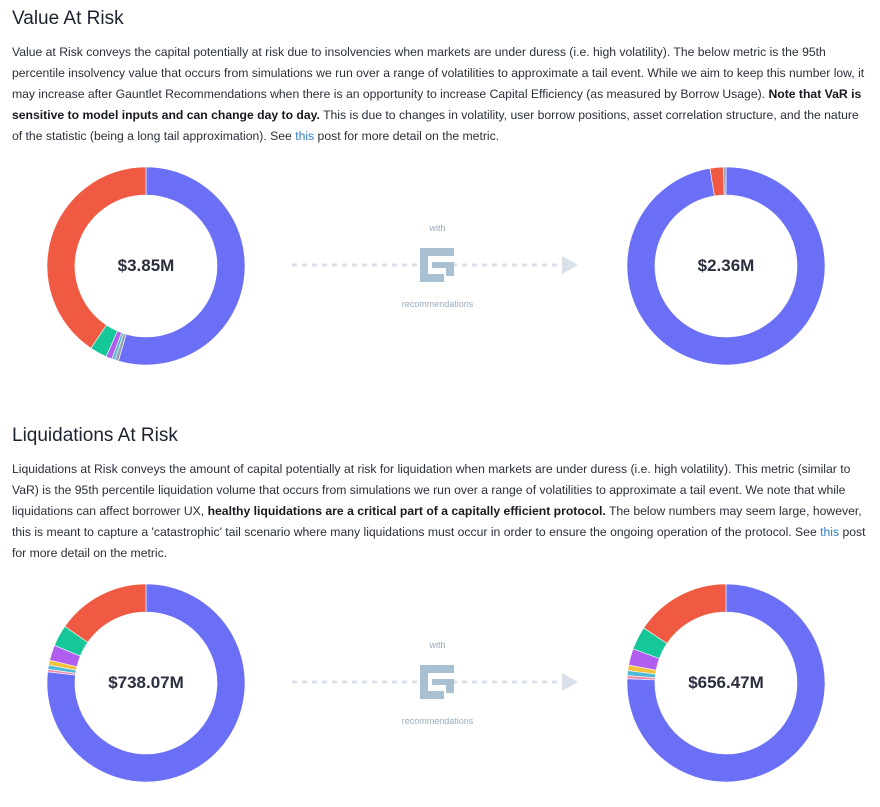 Image resolution: width=880 pixels, height=807 pixels. What do you see at coordinates (95, 435) in the screenshot?
I see `liq-title: Liquidations At Risk` at bounding box center [95, 435].